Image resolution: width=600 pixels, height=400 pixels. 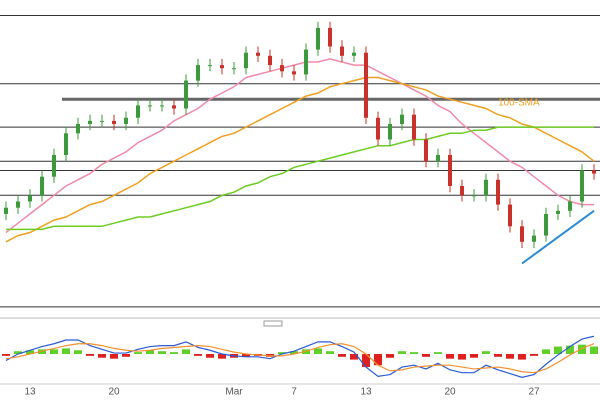 I want to click on x-tick-label: 27, so click(x=534, y=392).